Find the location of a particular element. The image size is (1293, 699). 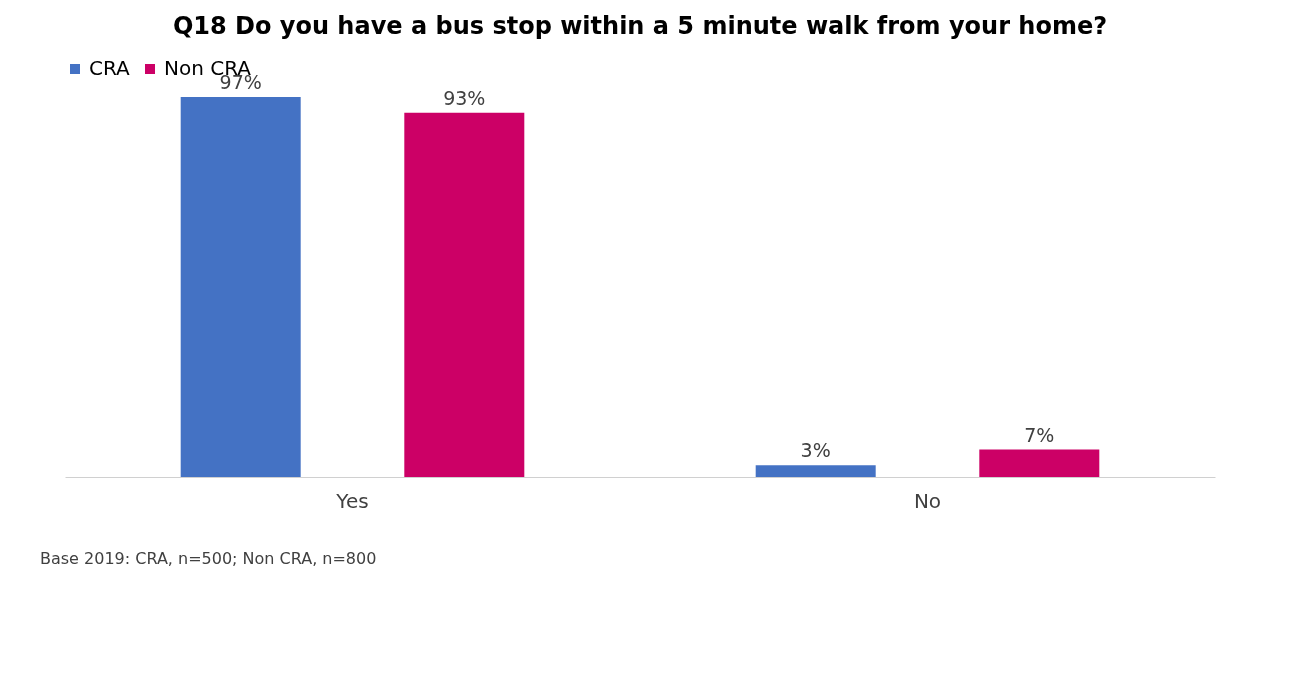

data-label: 93% is located at coordinates (464, 97).